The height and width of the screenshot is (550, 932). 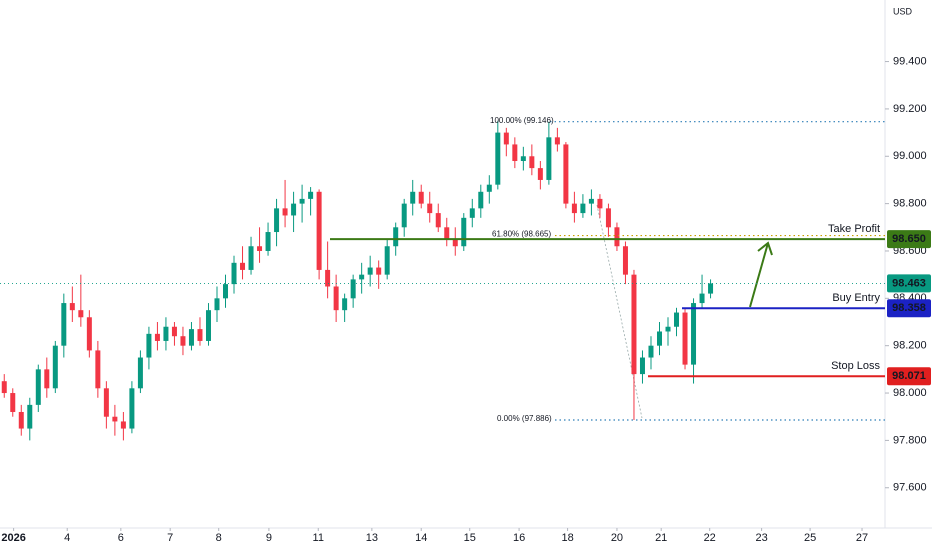 I want to click on x-tick-label: 14, so click(x=421, y=538).